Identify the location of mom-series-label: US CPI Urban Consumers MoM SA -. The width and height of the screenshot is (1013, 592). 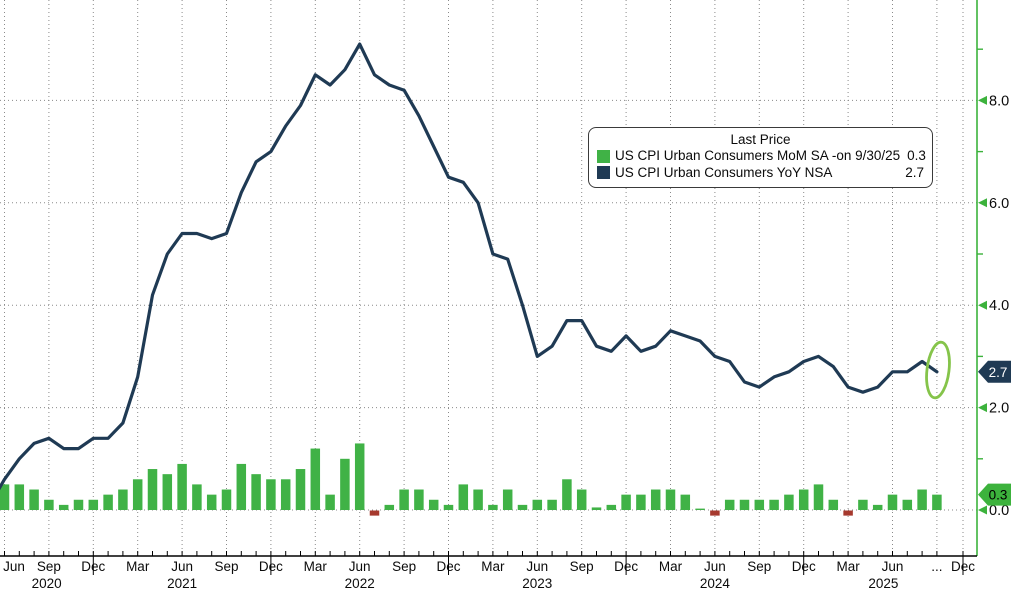
(726, 155).